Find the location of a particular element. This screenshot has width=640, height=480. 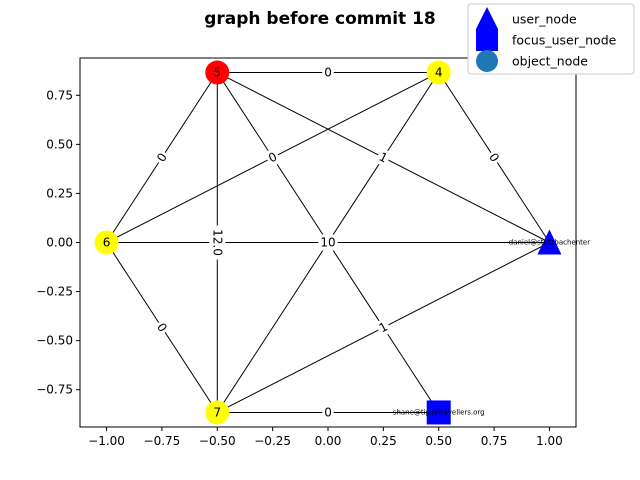

x-axis: −1.00 −0.75 −0.50 −0.25 0.00 0.25 0.50 0.75 1.00 is located at coordinates (325, 437).